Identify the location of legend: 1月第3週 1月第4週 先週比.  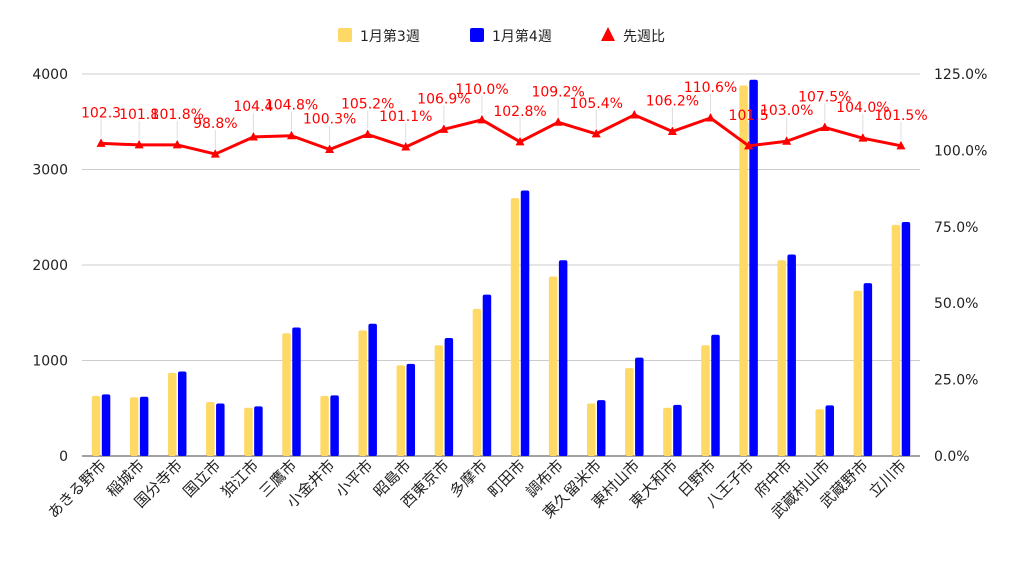
(501, 36).